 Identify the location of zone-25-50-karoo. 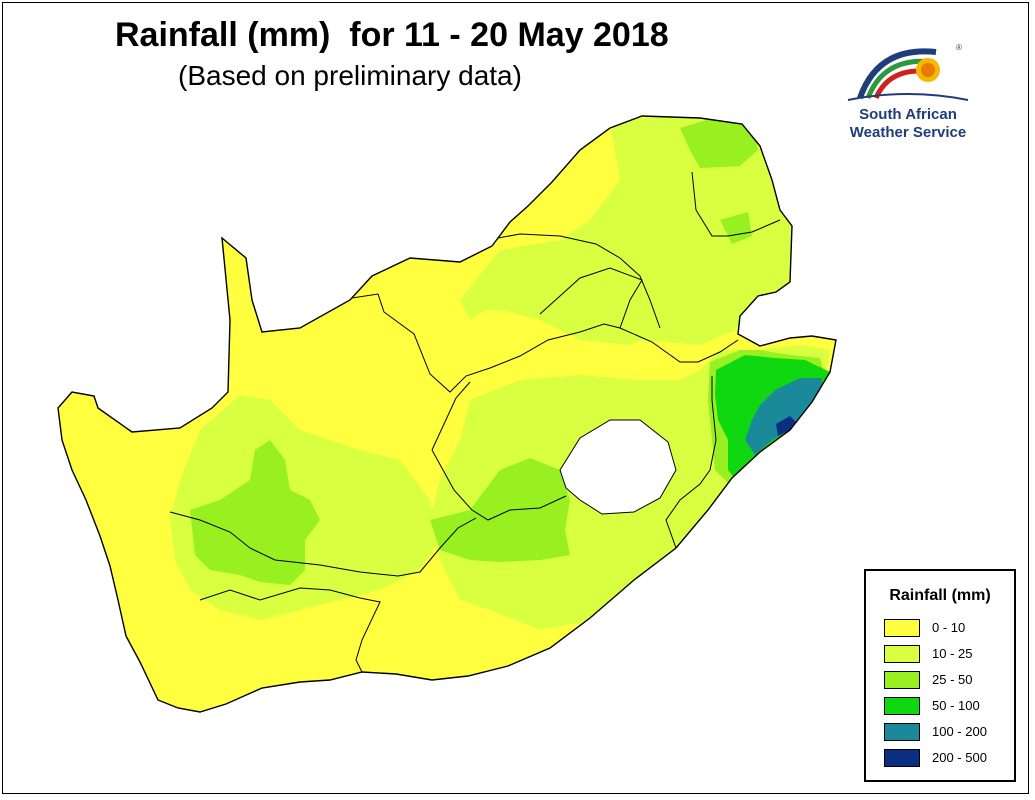
(255, 512).